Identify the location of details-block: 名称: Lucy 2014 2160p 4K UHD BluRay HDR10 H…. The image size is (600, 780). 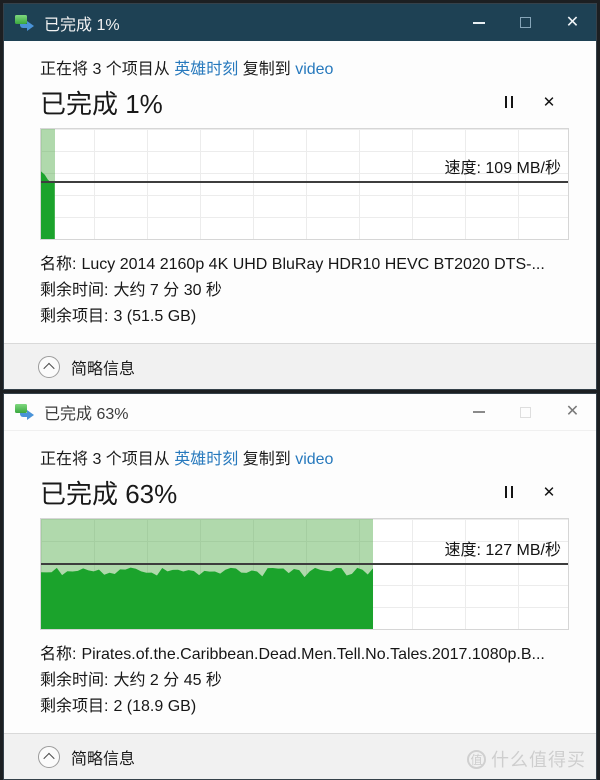
(304, 291).